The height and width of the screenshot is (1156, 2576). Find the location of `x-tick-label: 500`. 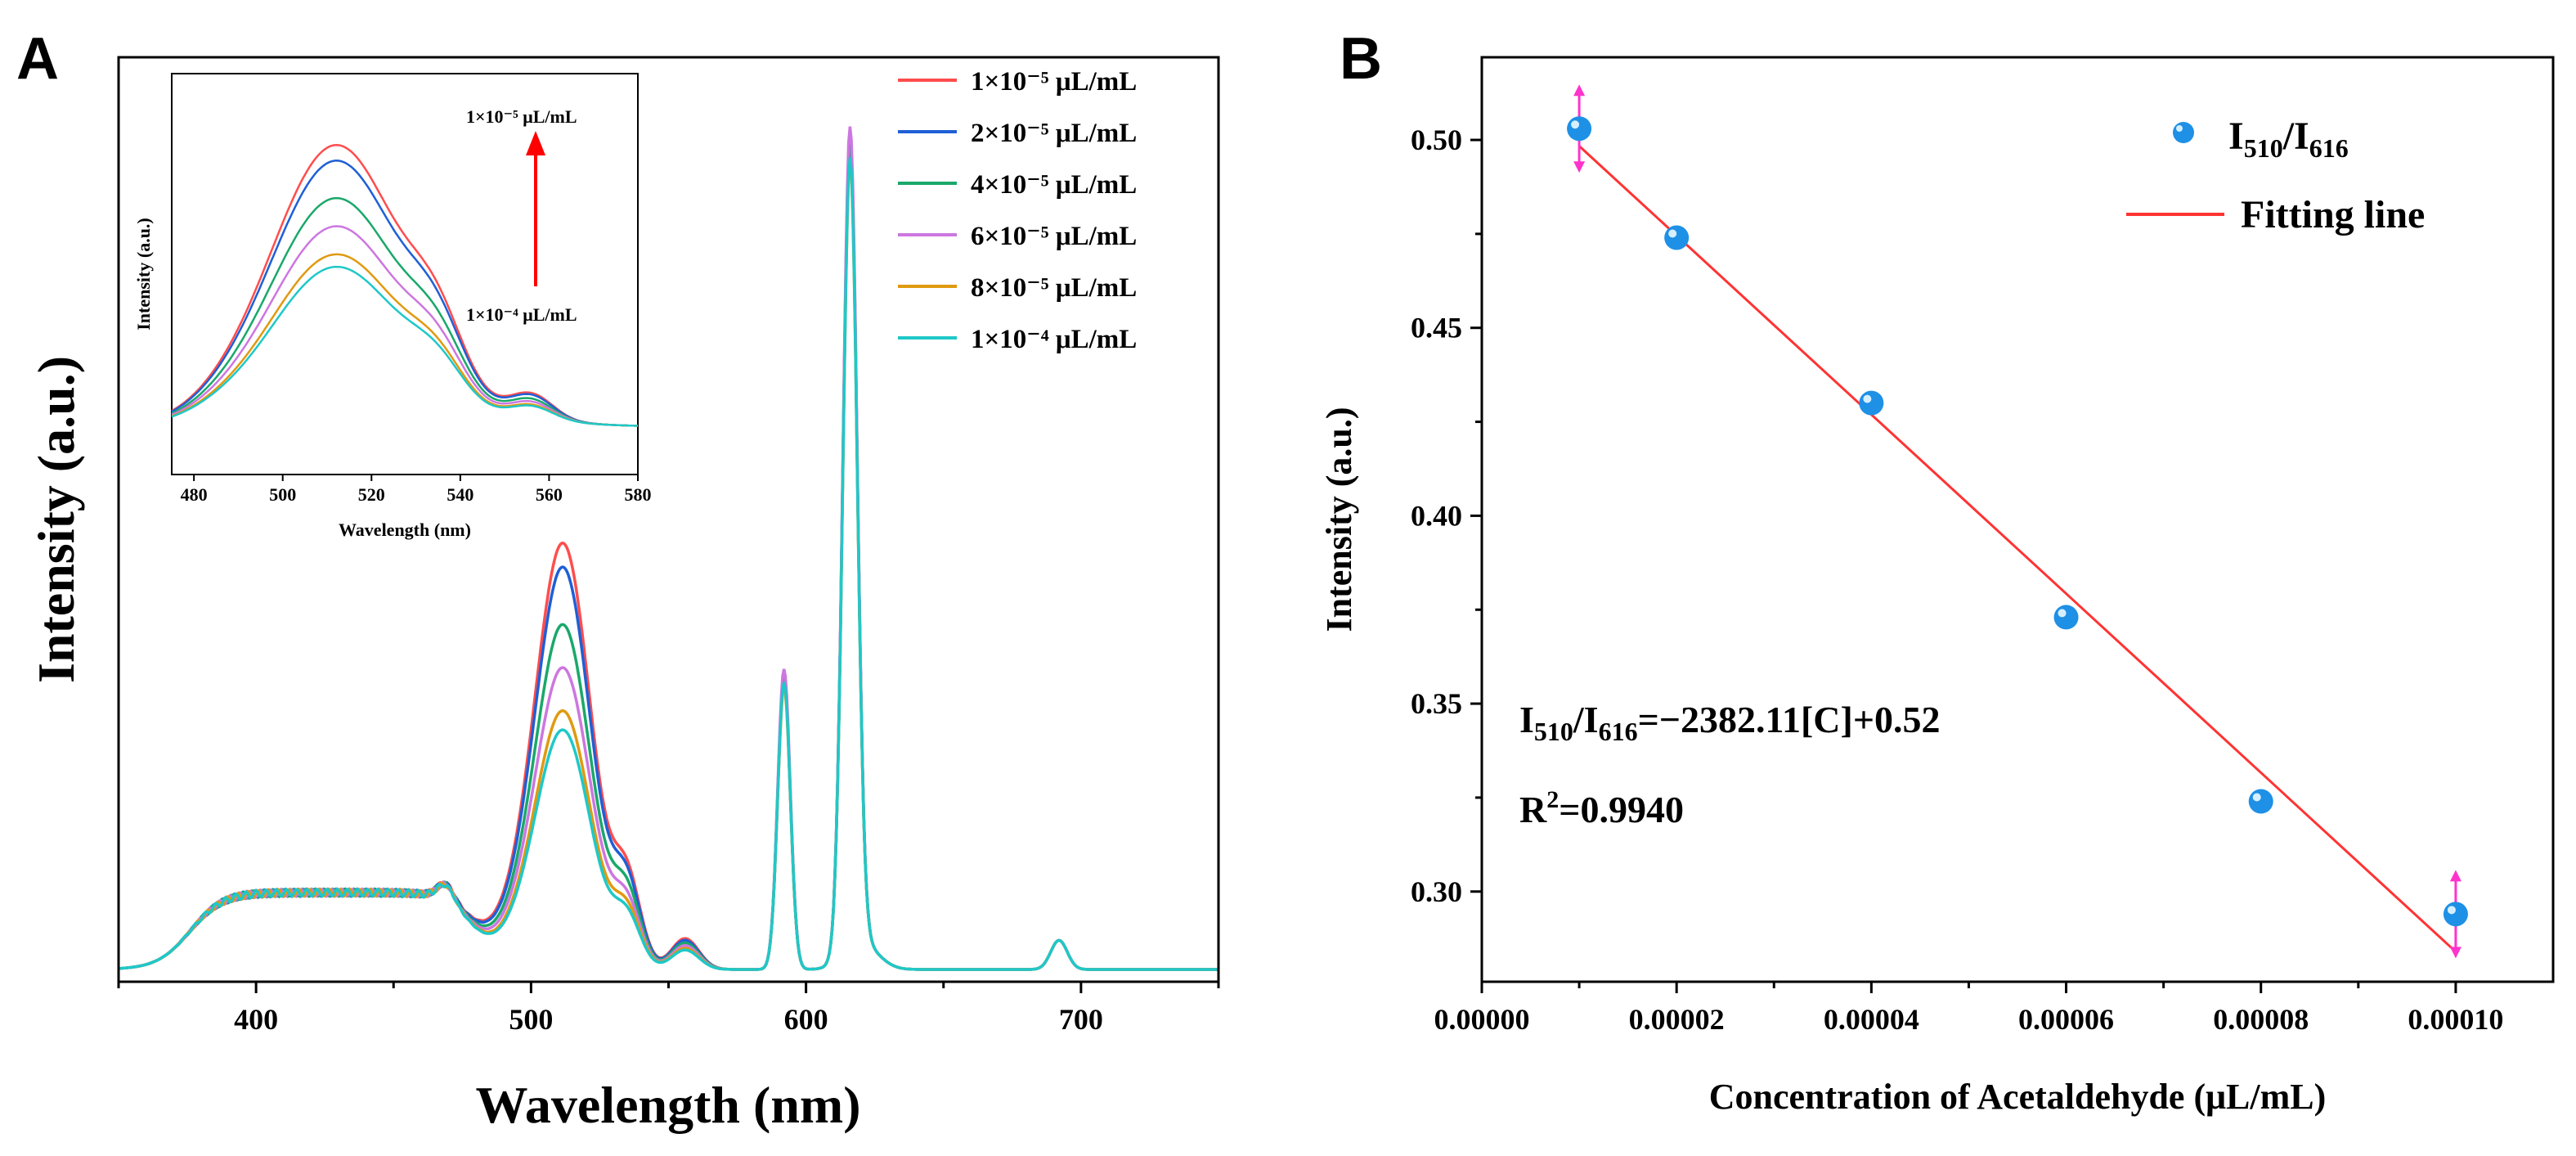

x-tick-label: 500 is located at coordinates (531, 1020).